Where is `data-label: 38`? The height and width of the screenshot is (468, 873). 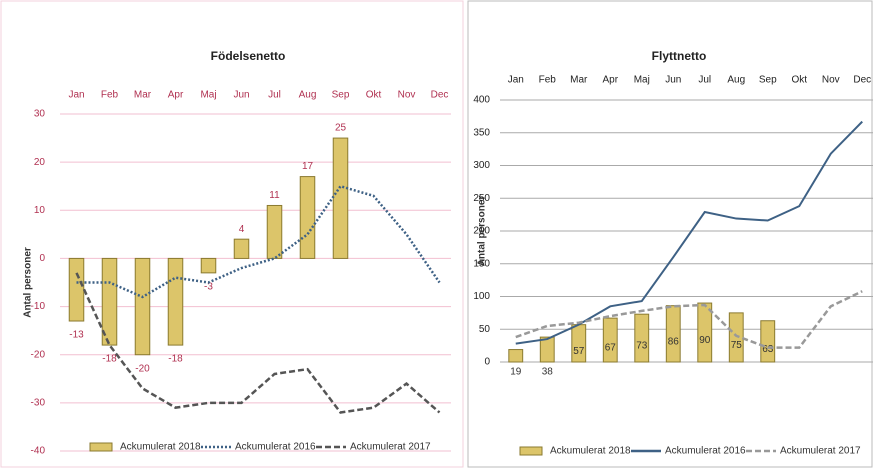 data-label: 38 is located at coordinates (548, 372).